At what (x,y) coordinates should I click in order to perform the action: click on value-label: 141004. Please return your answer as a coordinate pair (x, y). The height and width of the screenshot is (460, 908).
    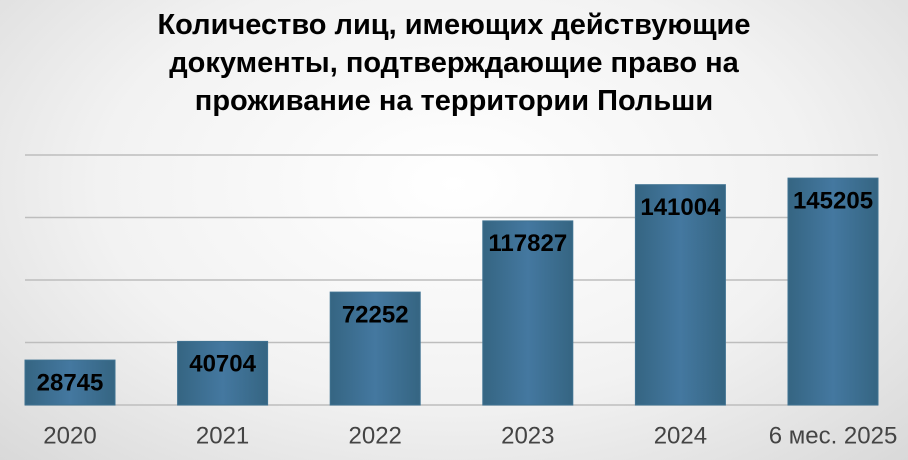
    Looking at the image, I should click on (680, 207).